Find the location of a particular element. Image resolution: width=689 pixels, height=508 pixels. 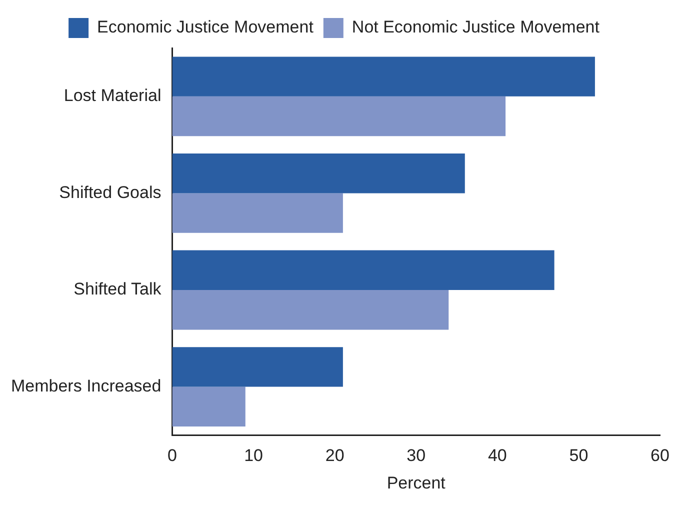

y-tick-label: Members Increased is located at coordinates (86, 386).